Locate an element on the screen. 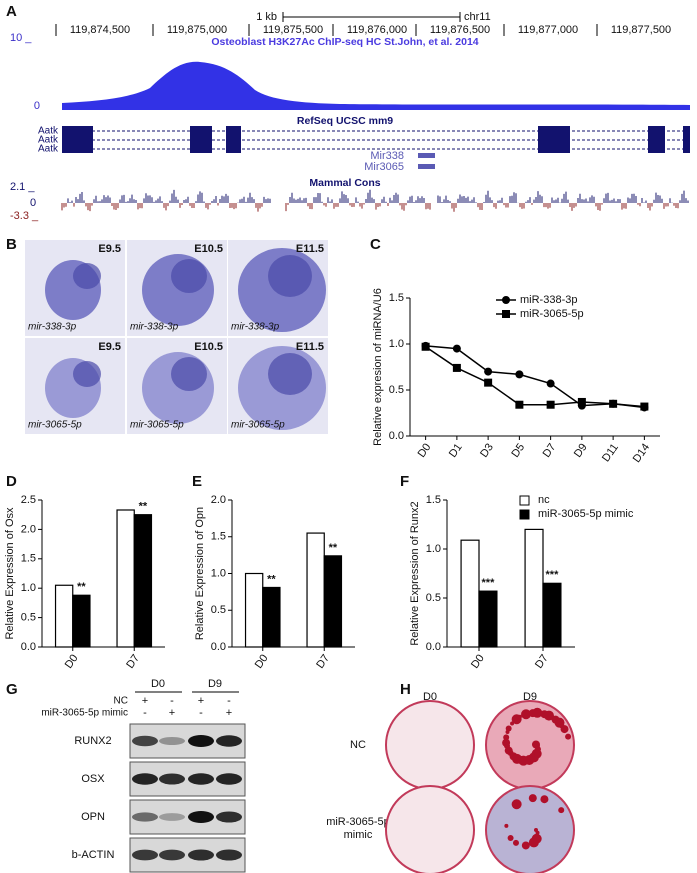 The width and height of the screenshot is (697, 873). cons-min: -3.3 _ is located at coordinates (24, 216).